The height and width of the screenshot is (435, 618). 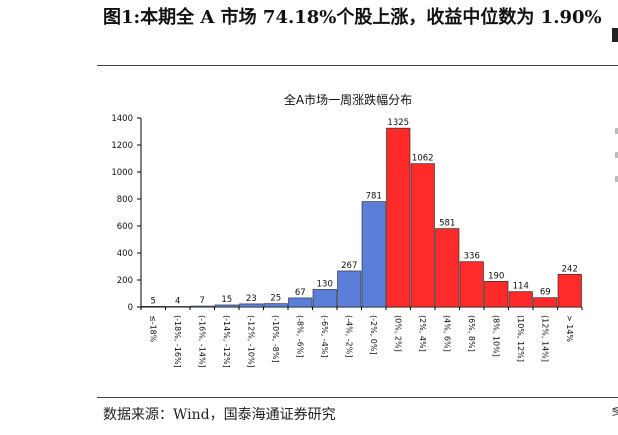 What do you see at coordinates (324, 336) in the screenshot?
I see `x-tick-label: (-6%, -4%]` at bounding box center [324, 336].